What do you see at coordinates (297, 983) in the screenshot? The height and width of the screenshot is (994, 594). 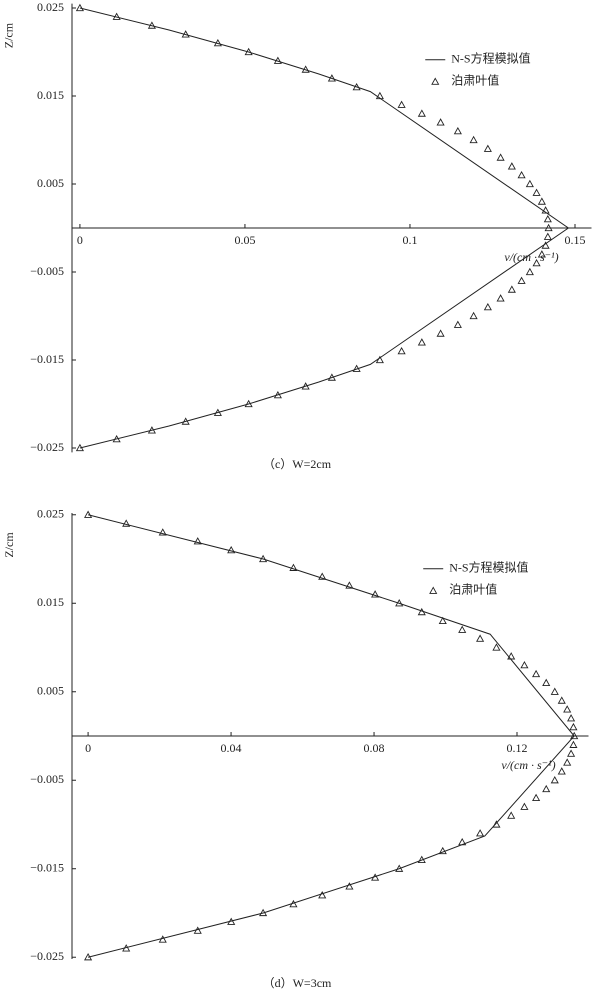 I see `caption: （d）W=3cm` at bounding box center [297, 983].